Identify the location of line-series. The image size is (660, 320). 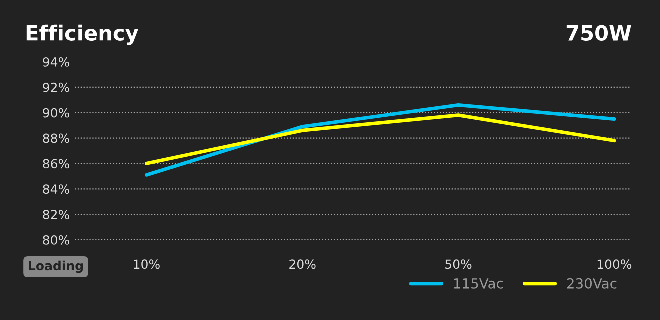
(380, 140).